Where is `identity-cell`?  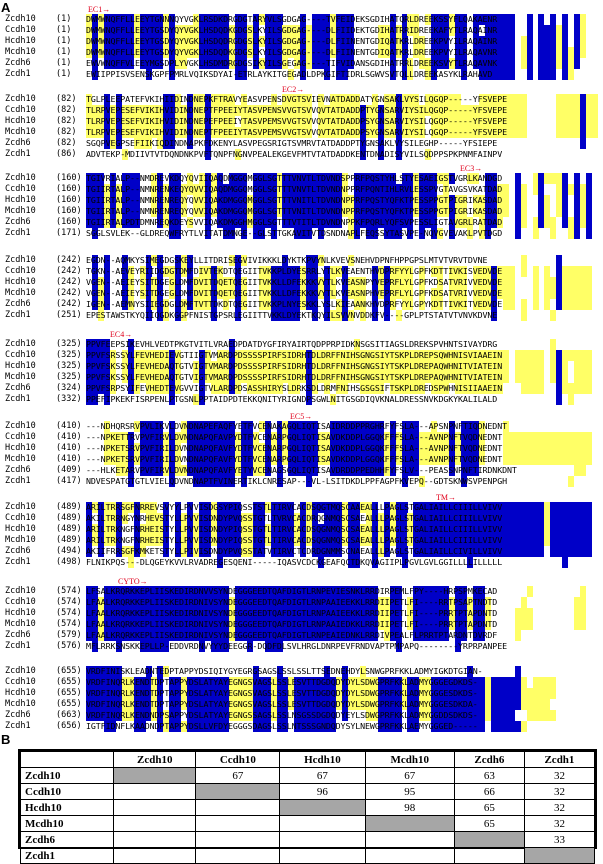
identity-cell is located at coordinates (154, 807).